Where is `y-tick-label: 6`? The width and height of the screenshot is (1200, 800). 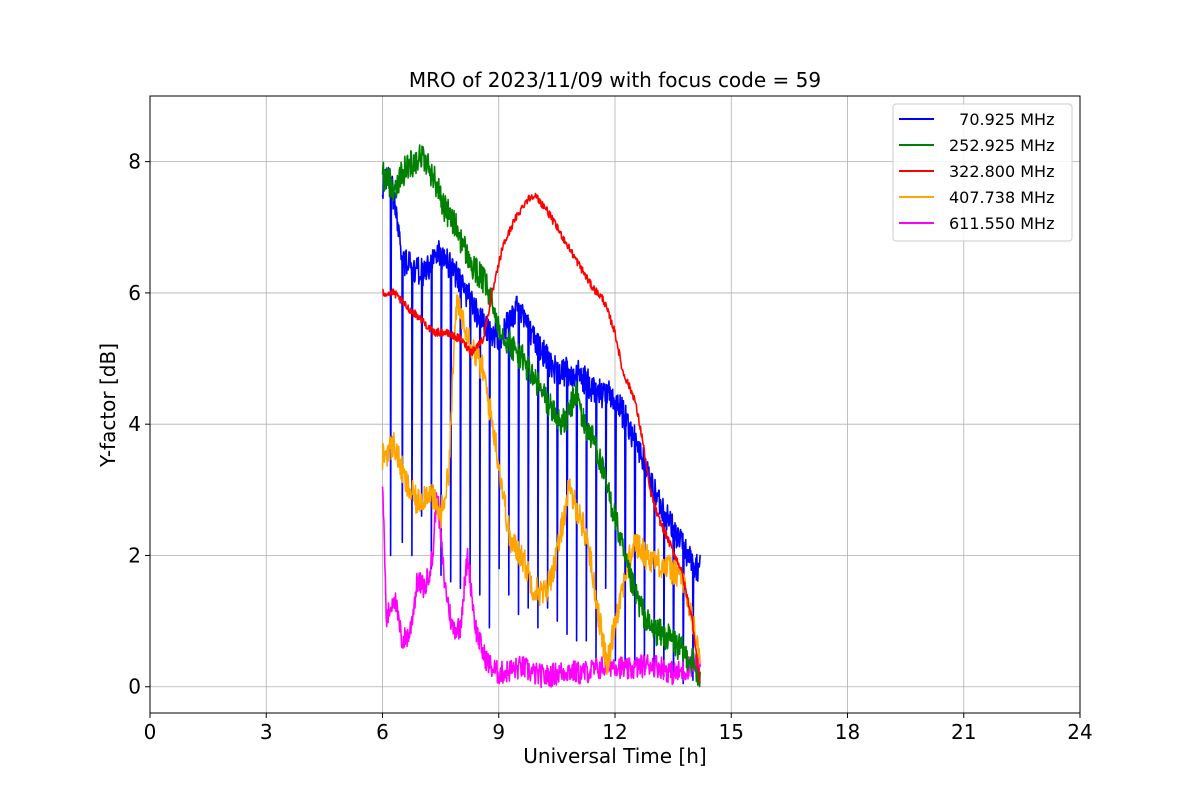
y-tick-label: 6 is located at coordinates (134, 293).